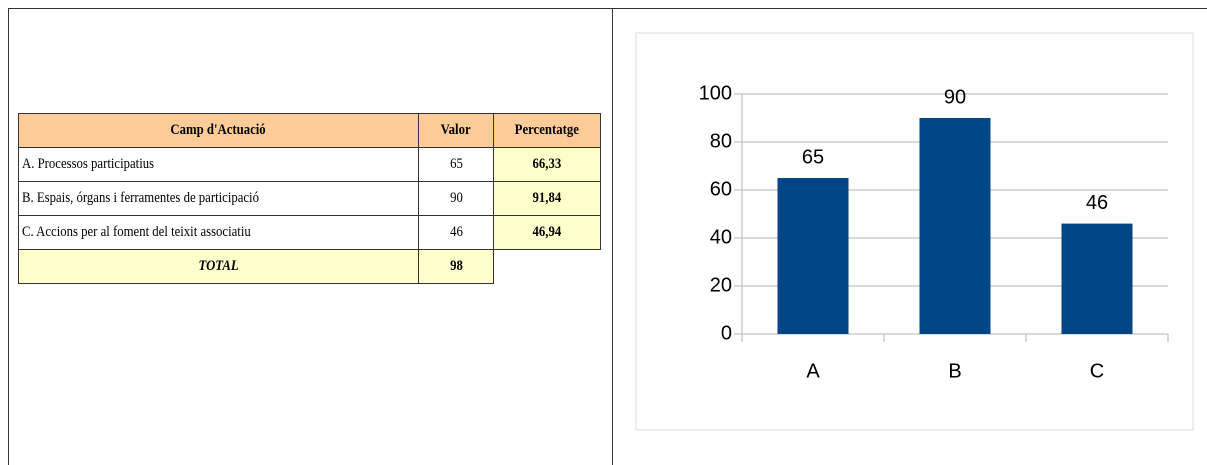 This screenshot has width=1207, height=465. I want to click on cell: 90, so click(456, 198).